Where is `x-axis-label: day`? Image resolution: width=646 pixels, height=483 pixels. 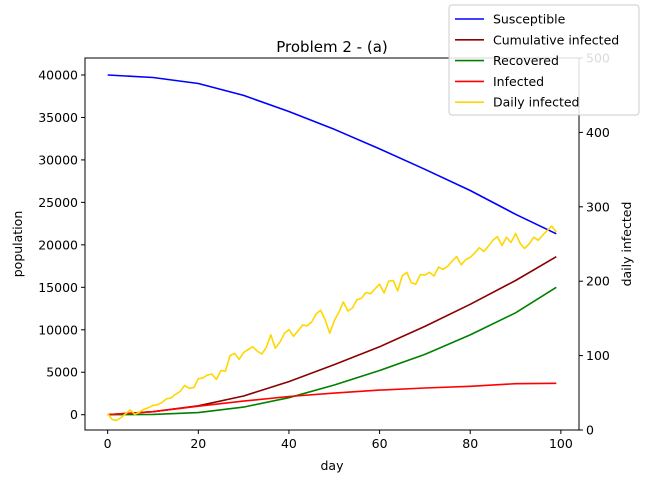
x-axis-label: day is located at coordinates (333, 465).